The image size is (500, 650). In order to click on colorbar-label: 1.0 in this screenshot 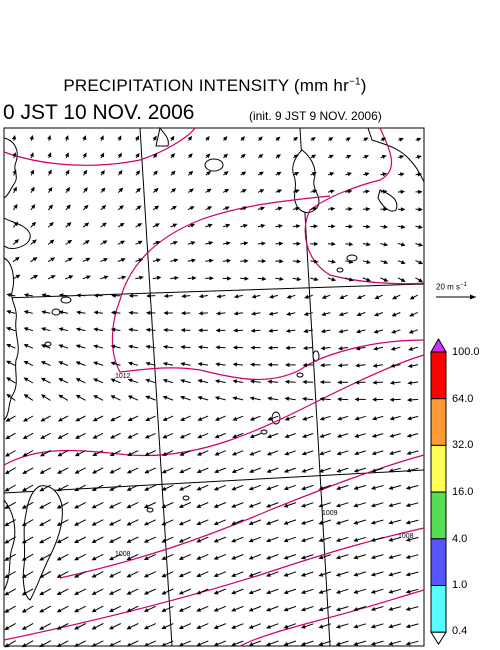, I will do `click(460, 585)`.